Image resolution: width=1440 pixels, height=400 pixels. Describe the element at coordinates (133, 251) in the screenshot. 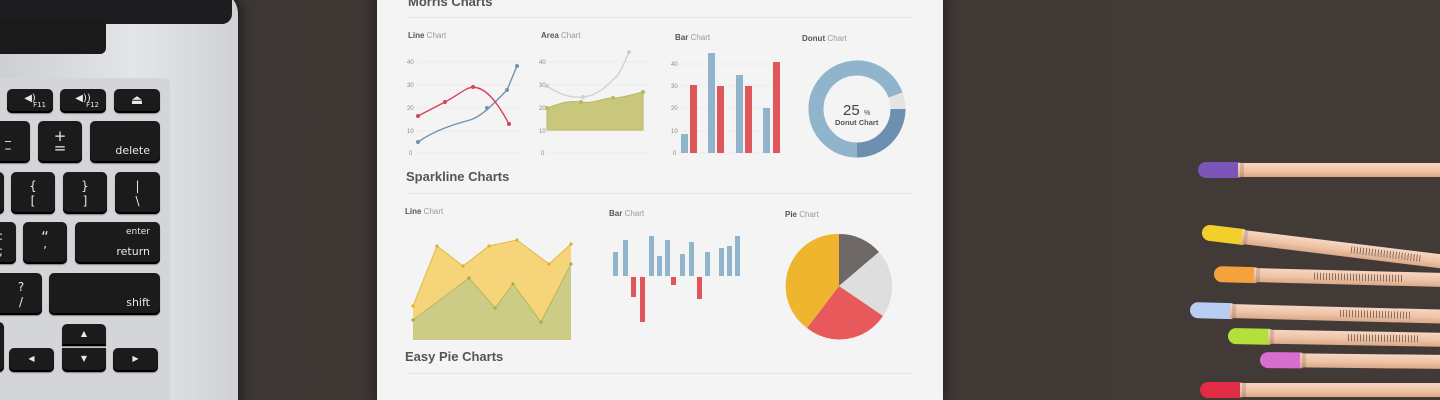

I see `key-return-label: return` at that location.